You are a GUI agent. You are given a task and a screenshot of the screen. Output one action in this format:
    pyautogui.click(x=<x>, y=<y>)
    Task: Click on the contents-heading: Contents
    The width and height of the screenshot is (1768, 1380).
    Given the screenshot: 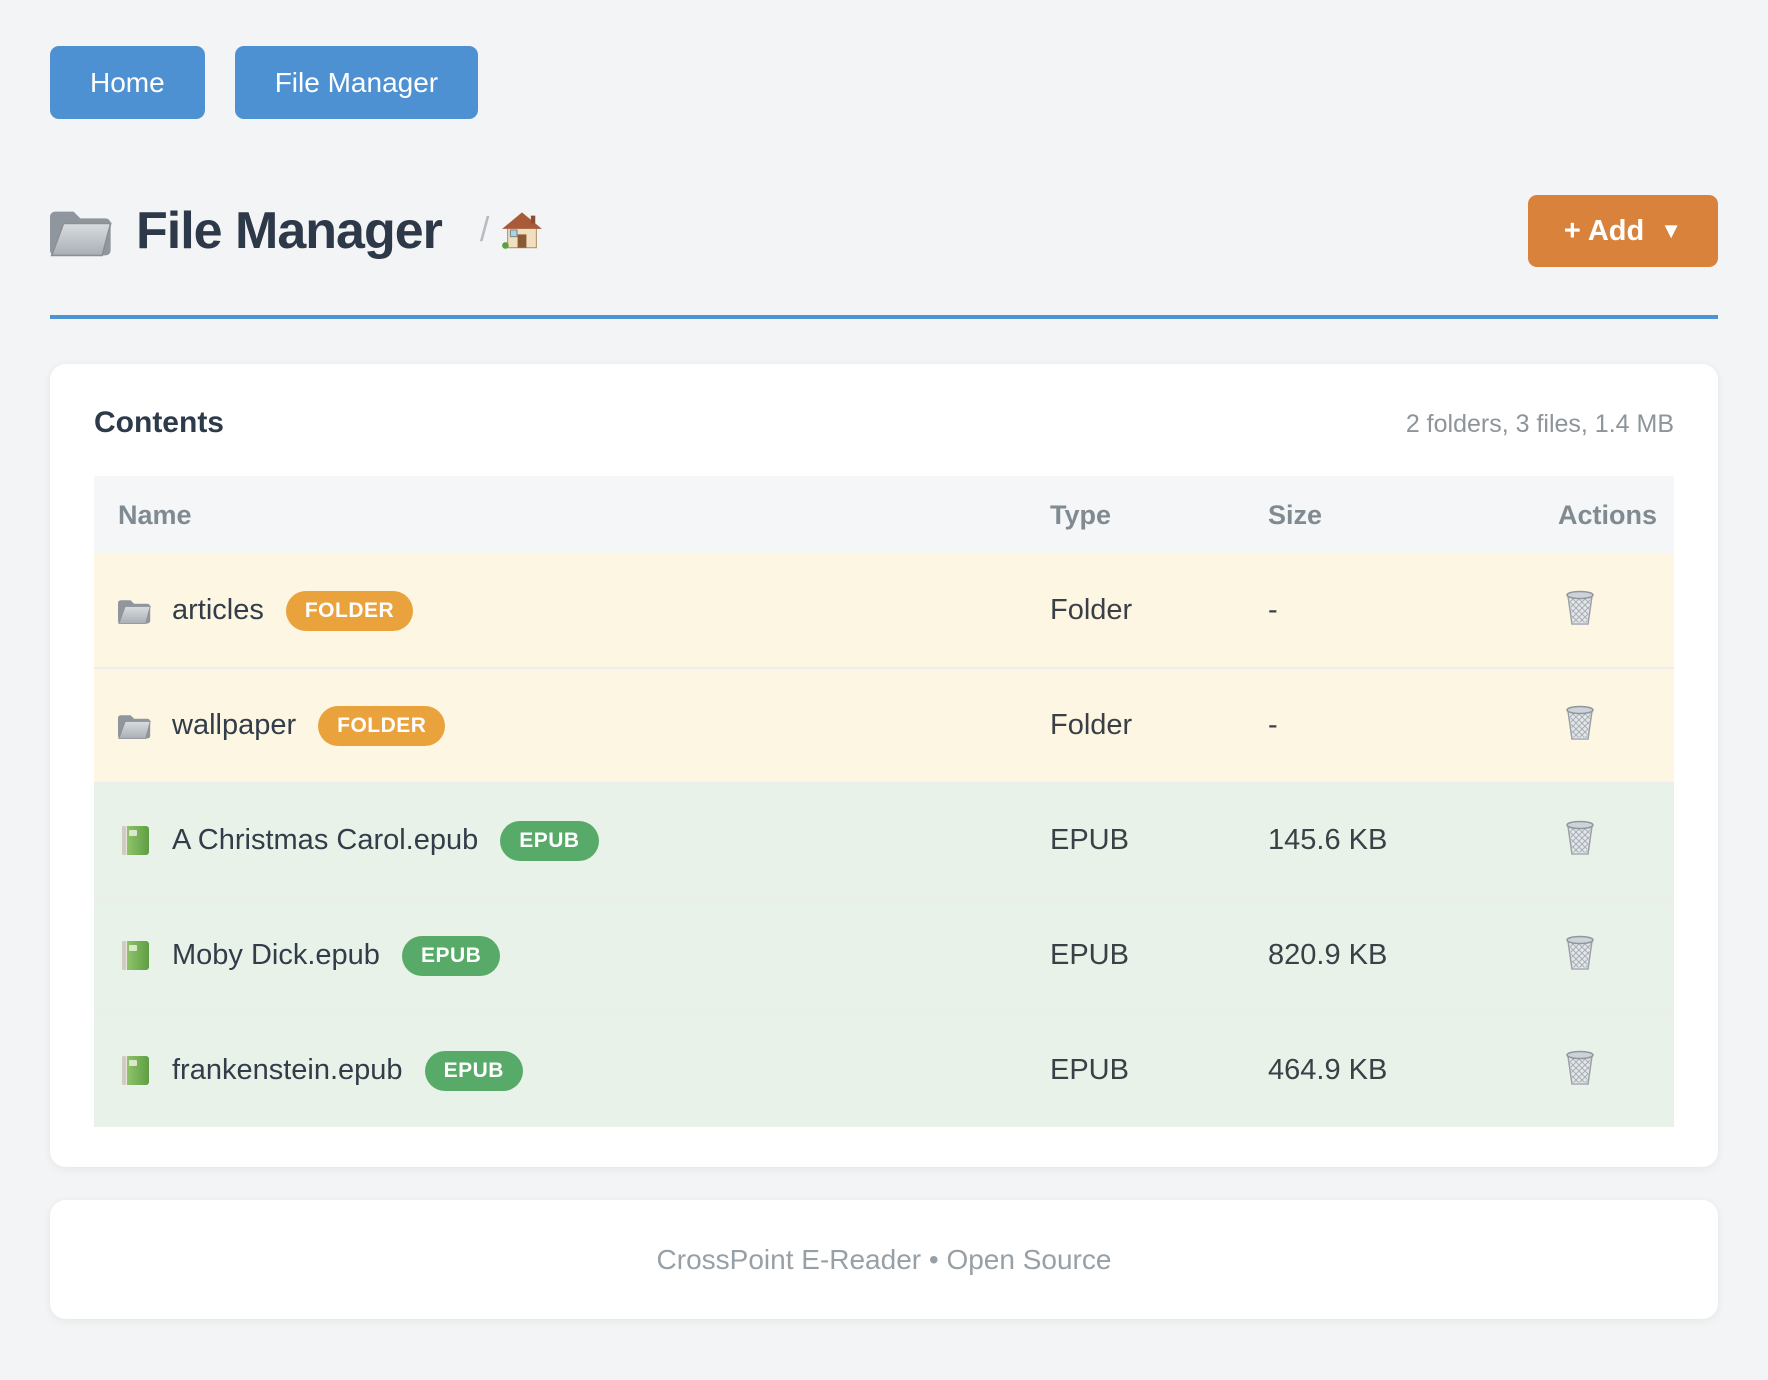 What is the action you would take?
    pyautogui.click(x=159, y=422)
    